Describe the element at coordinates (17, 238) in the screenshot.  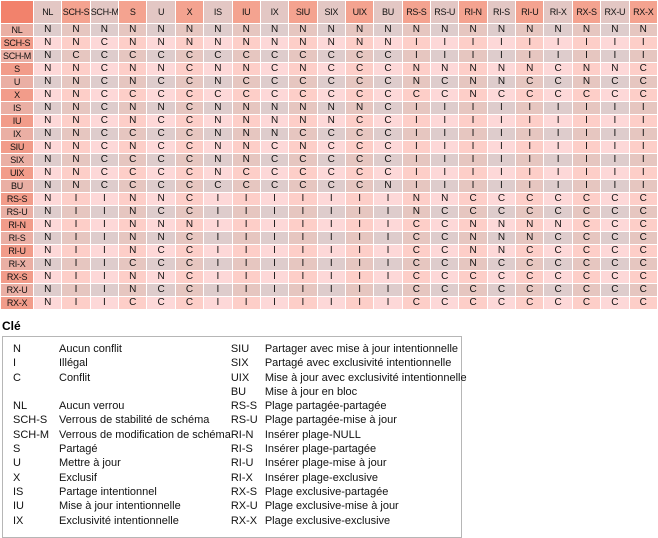
I see `matrix-row-header-ri-s: RI-S` at that location.